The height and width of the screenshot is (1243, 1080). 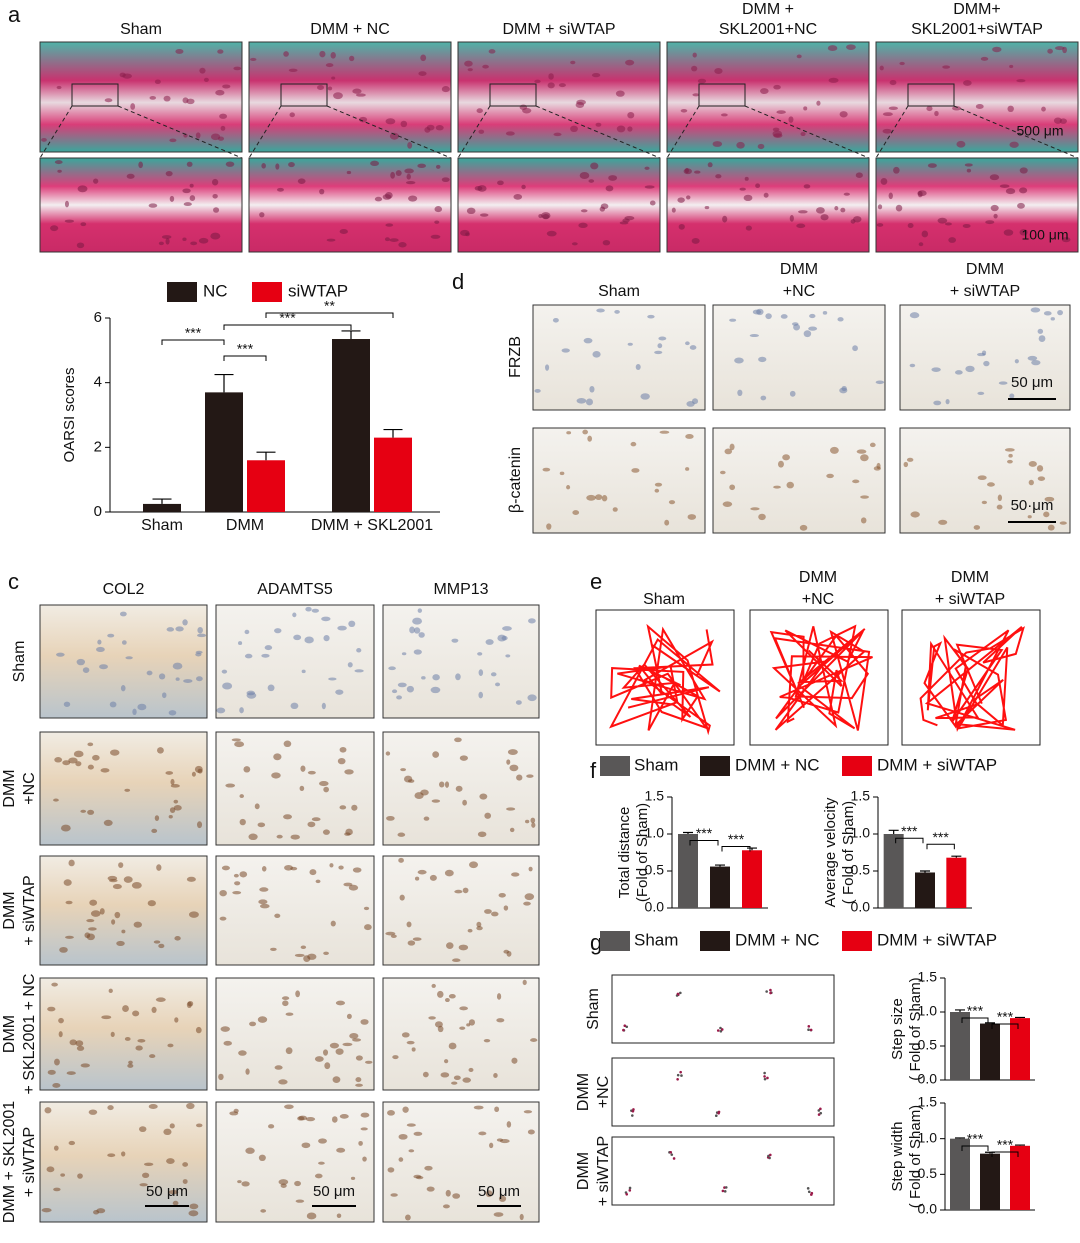 What do you see at coordinates (664, 679) in the screenshot?
I see `track` at bounding box center [664, 679].